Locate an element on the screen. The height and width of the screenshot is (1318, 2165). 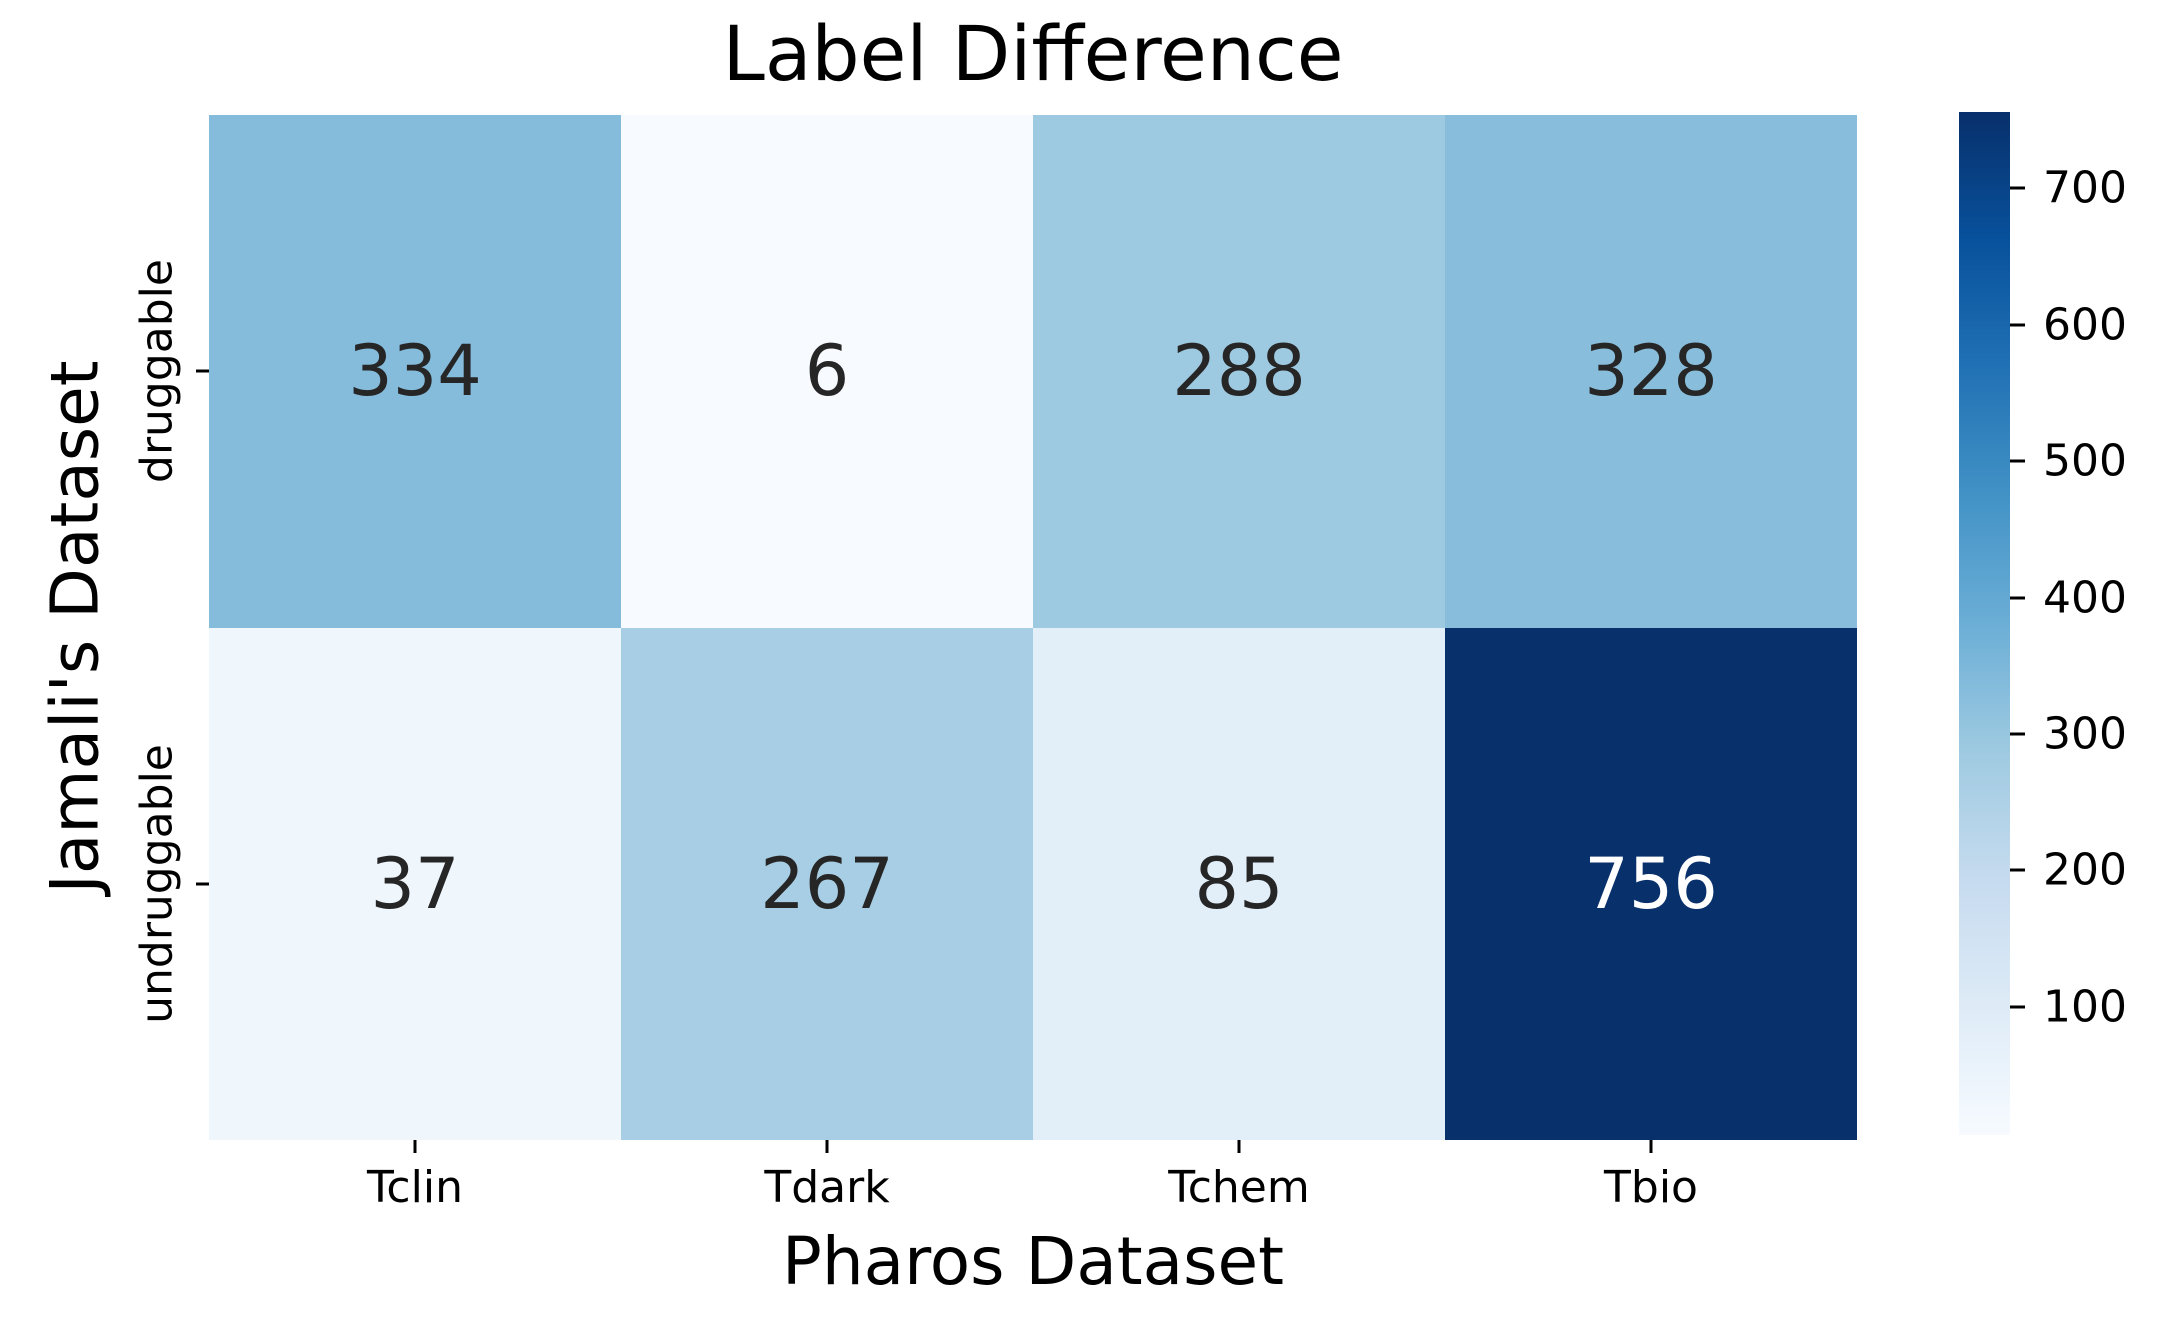
cell-value: 85 is located at coordinates (1239, 883).